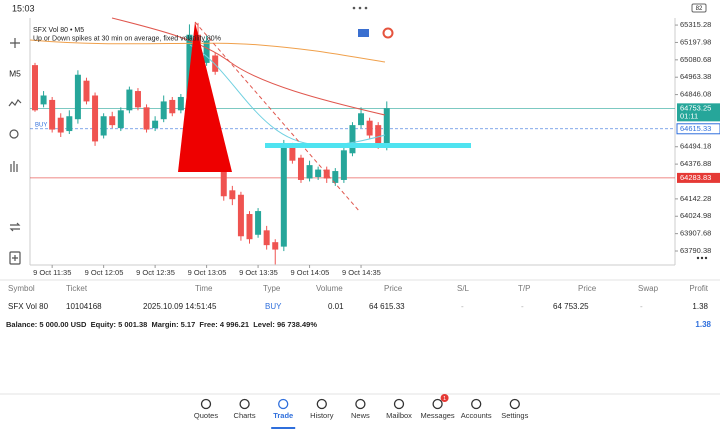  I want to click on badge-count: 1, so click(444, 399).